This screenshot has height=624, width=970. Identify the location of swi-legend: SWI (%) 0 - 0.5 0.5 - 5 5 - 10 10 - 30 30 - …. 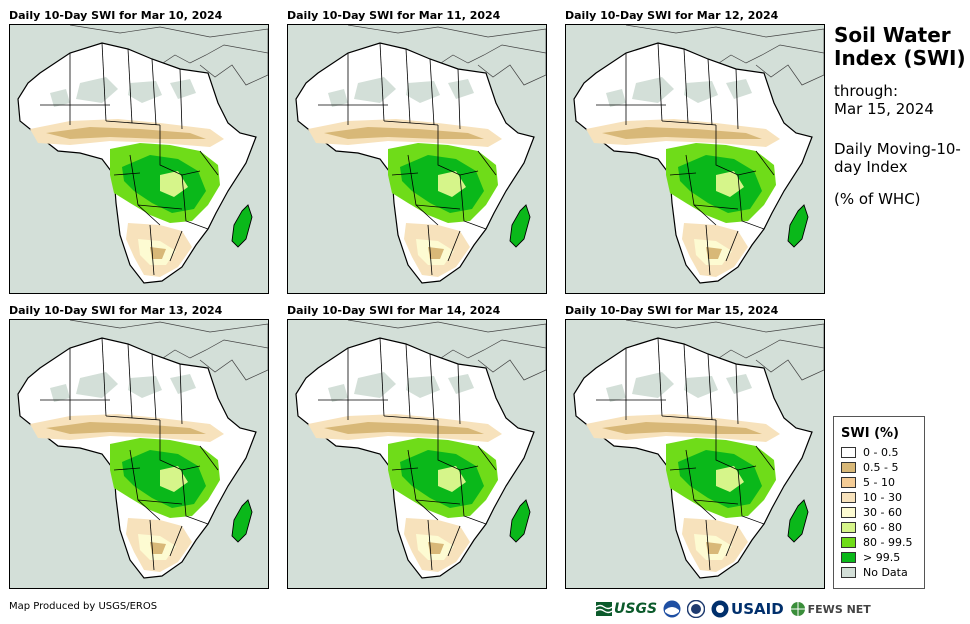
(879, 502).